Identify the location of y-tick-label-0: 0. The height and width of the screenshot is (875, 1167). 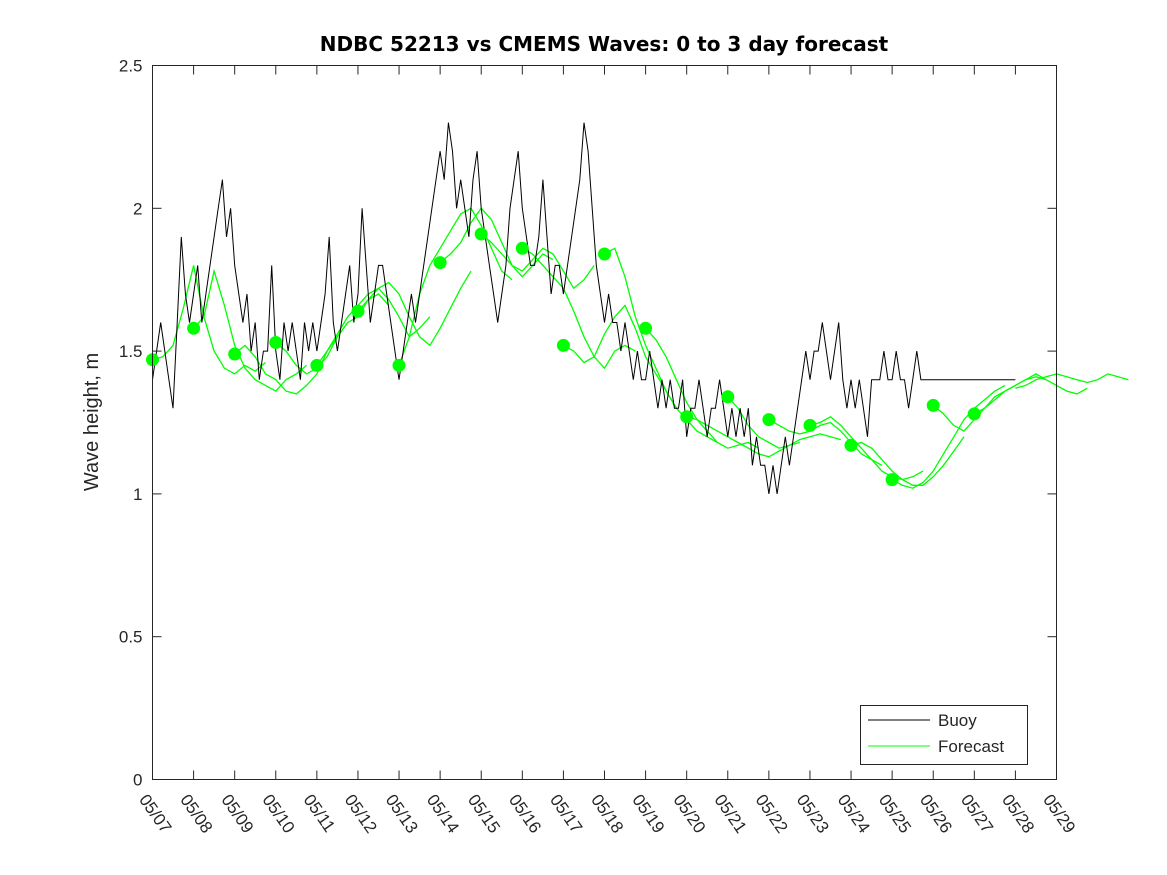
(137, 780).